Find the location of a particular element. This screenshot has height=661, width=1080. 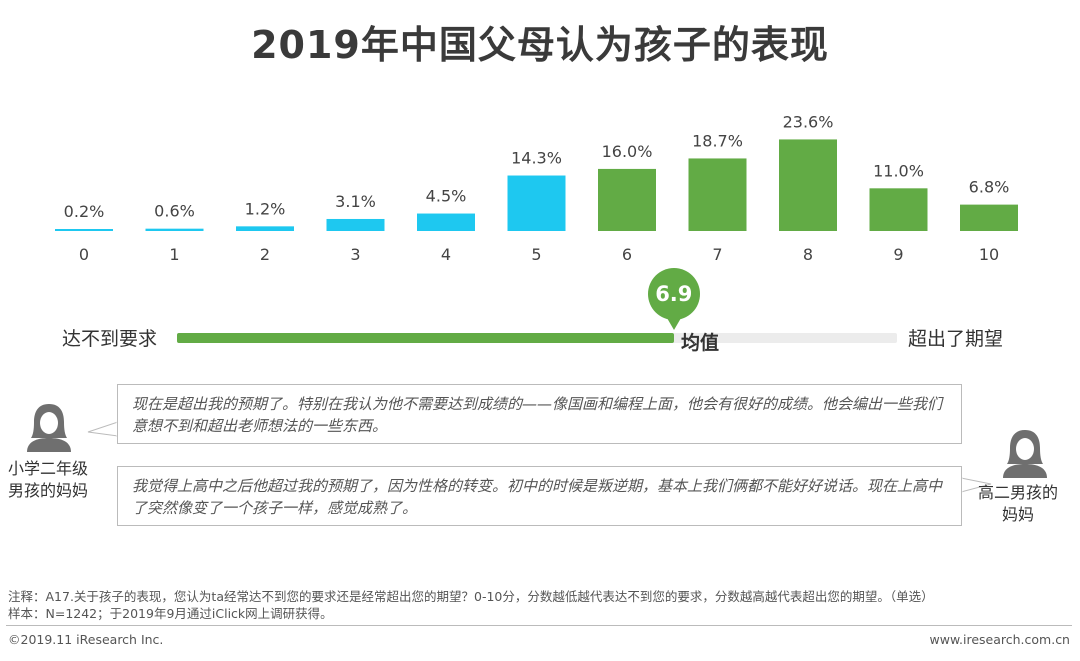

value-label-1: 0.6% is located at coordinates (174, 211).